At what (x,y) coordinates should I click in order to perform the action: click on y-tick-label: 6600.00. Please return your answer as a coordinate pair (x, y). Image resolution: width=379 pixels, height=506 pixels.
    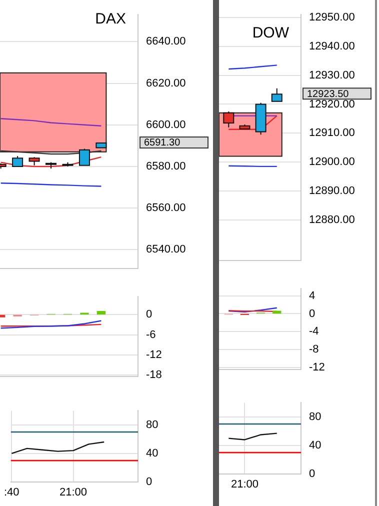
    Looking at the image, I should click on (166, 124).